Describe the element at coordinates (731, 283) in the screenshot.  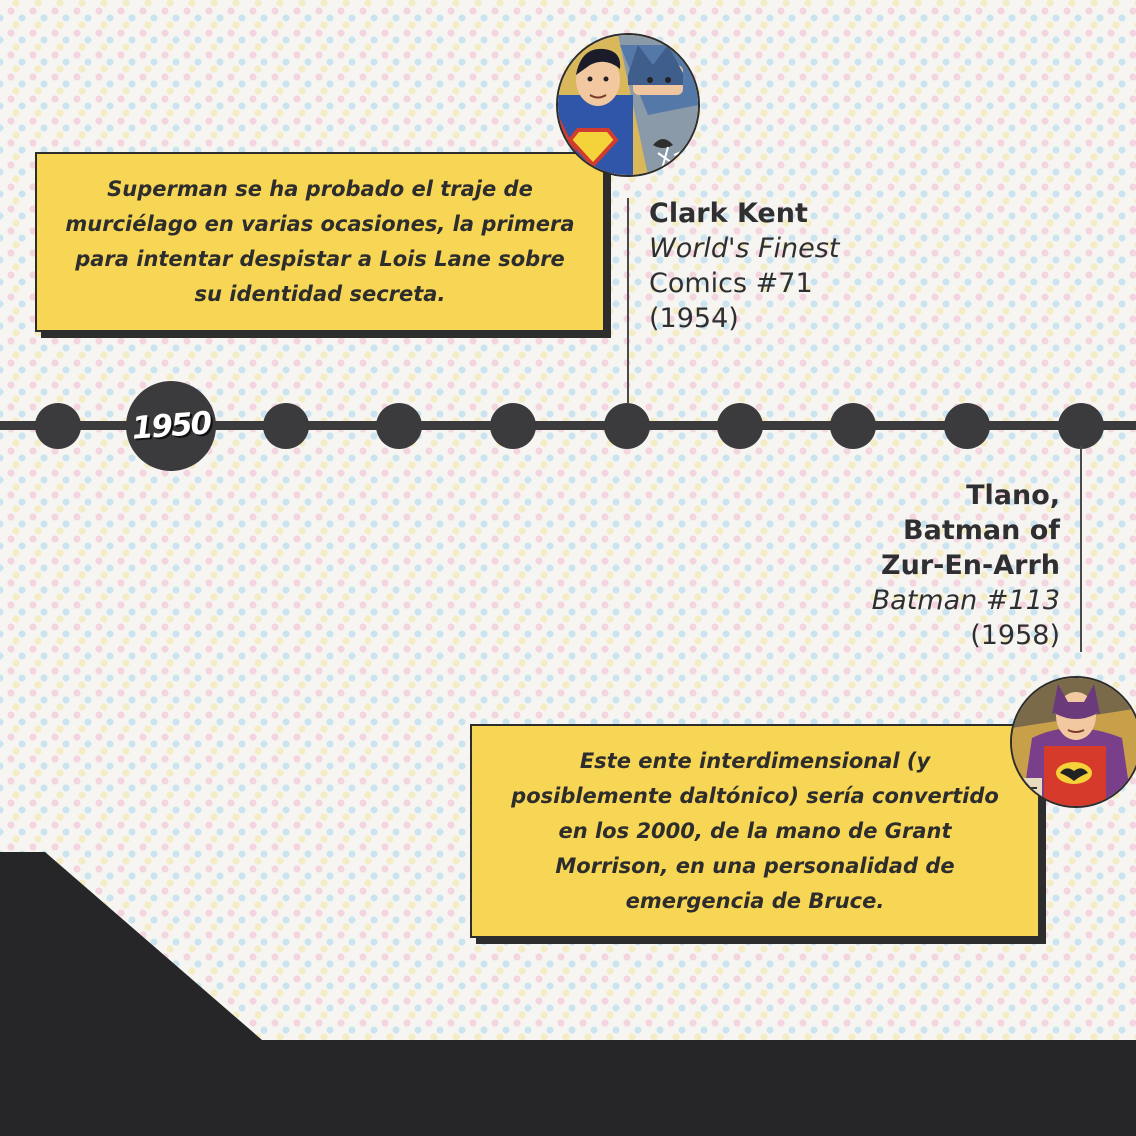
I see `comic-issue: Comics #71` at that location.